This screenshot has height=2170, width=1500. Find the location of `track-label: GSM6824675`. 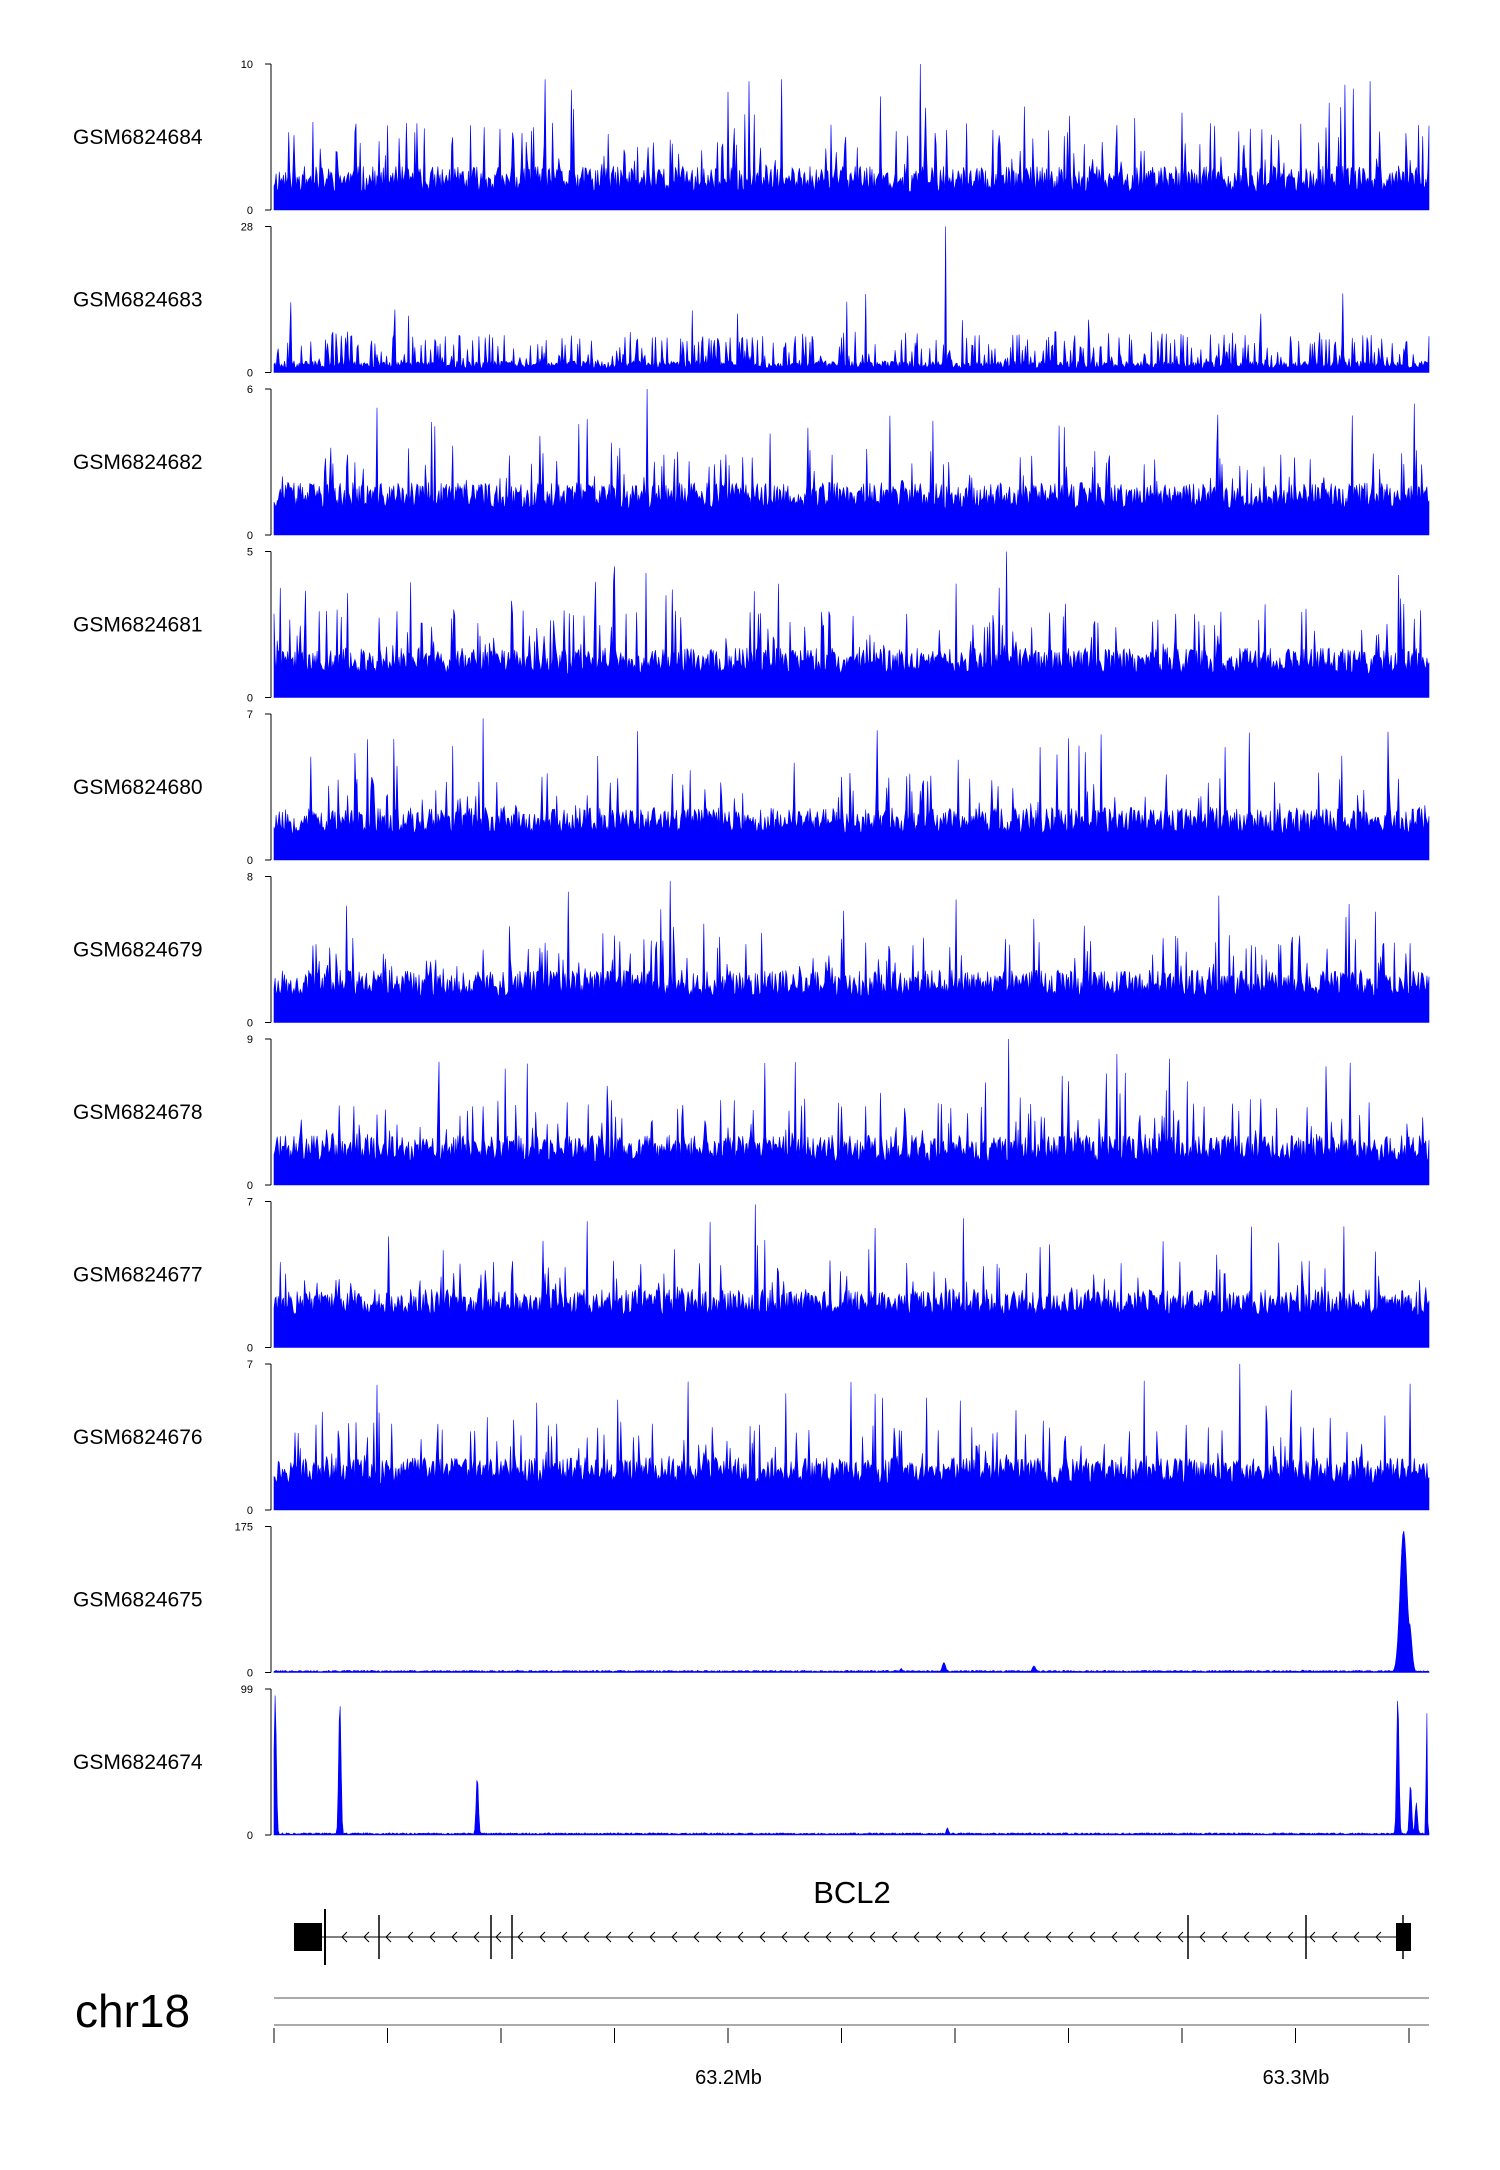

track-label: GSM6824675 is located at coordinates (138, 1600).